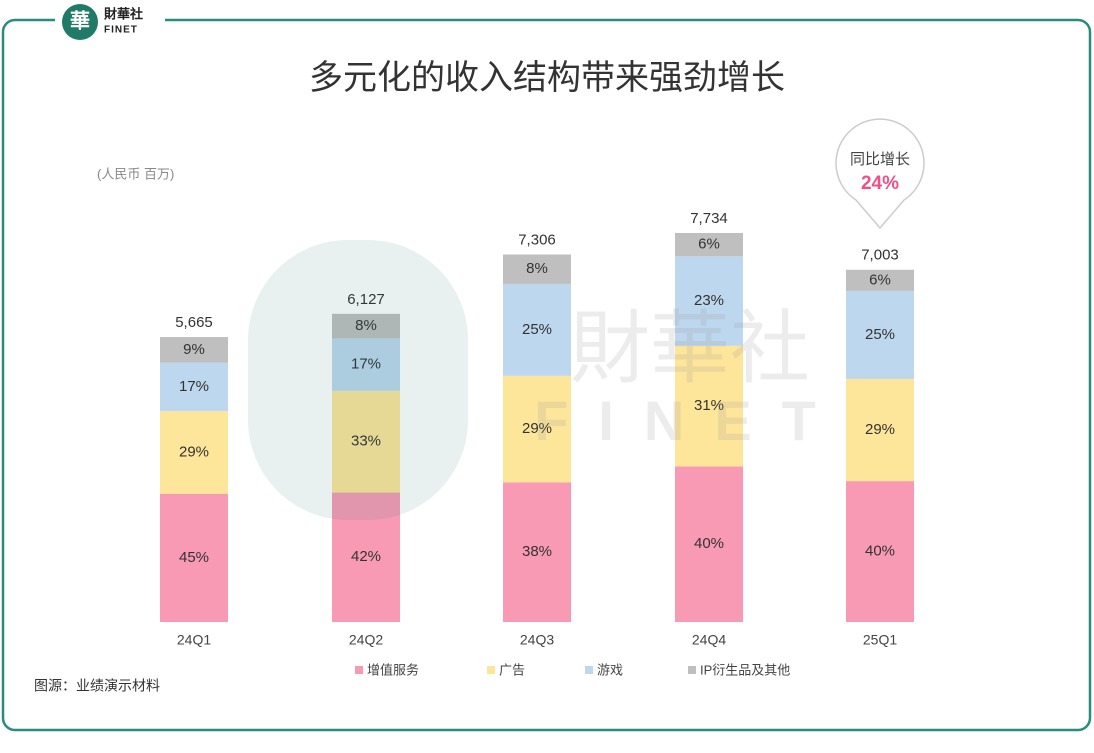 Image resolution: width=1094 pixels, height=753 pixels. What do you see at coordinates (610, 669) in the screenshot?
I see `legend-label: 游戏` at bounding box center [610, 669].